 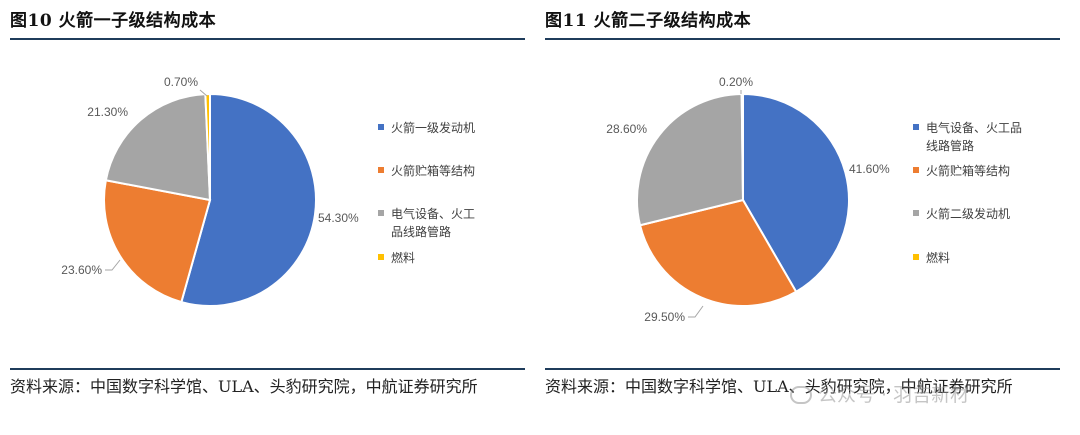 I want to click on legend-entry: 电气设备、火工品, so click(x=974, y=127).